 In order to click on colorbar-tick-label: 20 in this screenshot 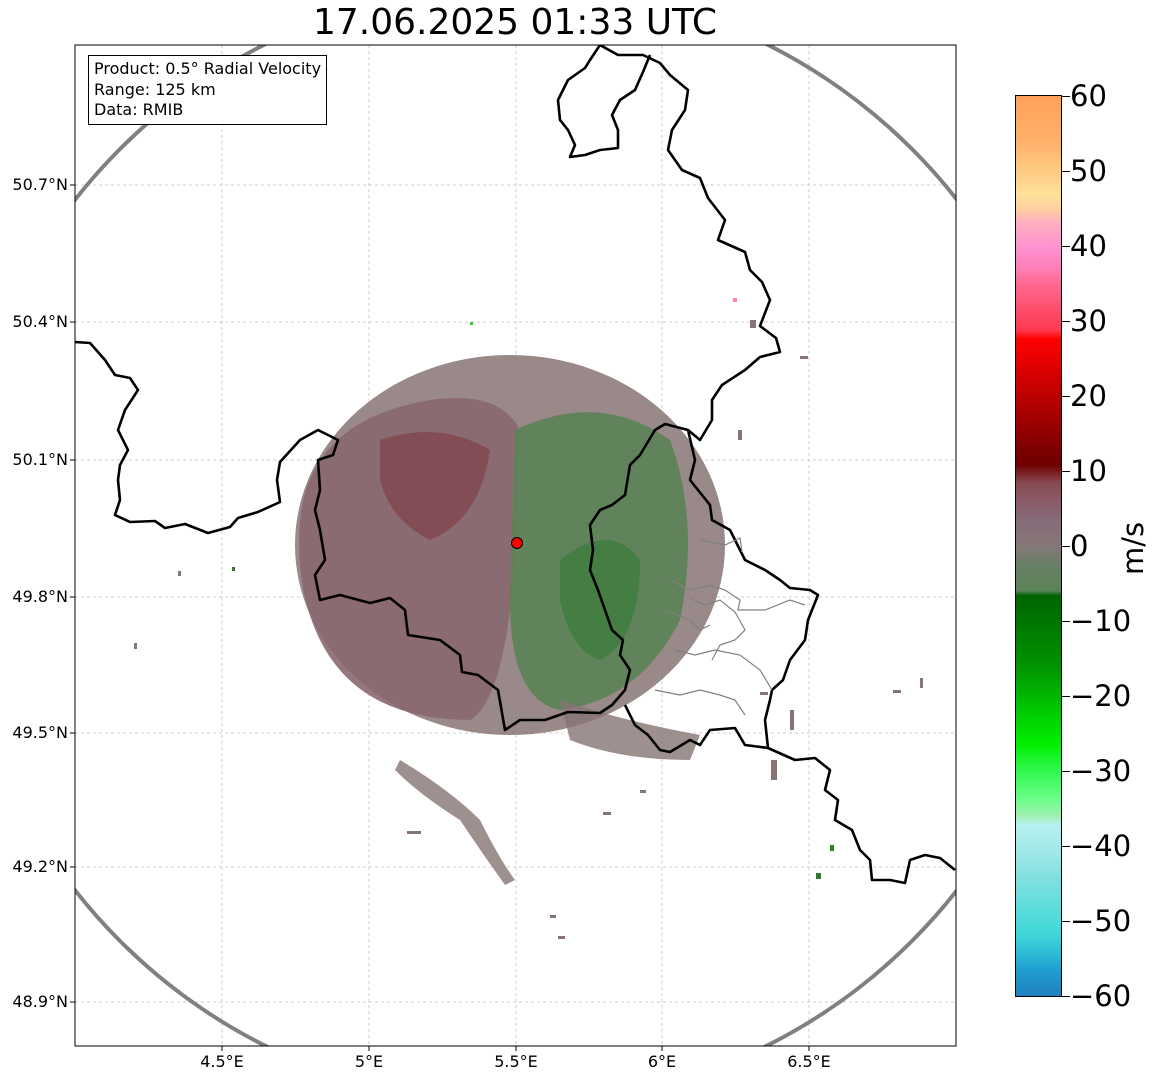, I will do `click(1088, 396)`.